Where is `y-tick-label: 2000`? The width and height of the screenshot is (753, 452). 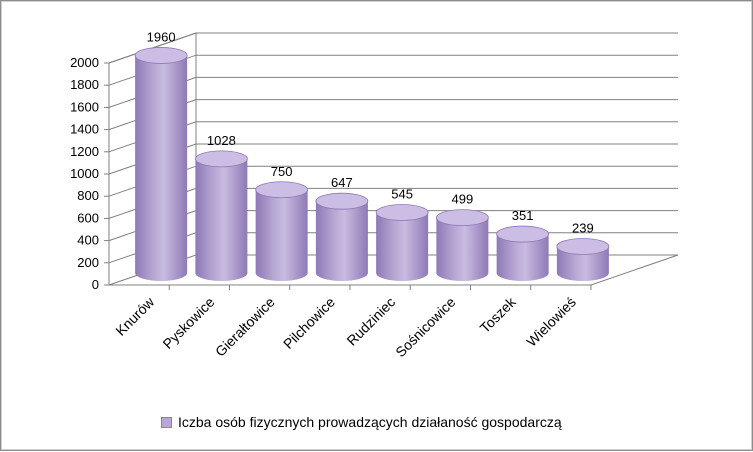
y-tick-label: 2000 is located at coordinates (84, 62).